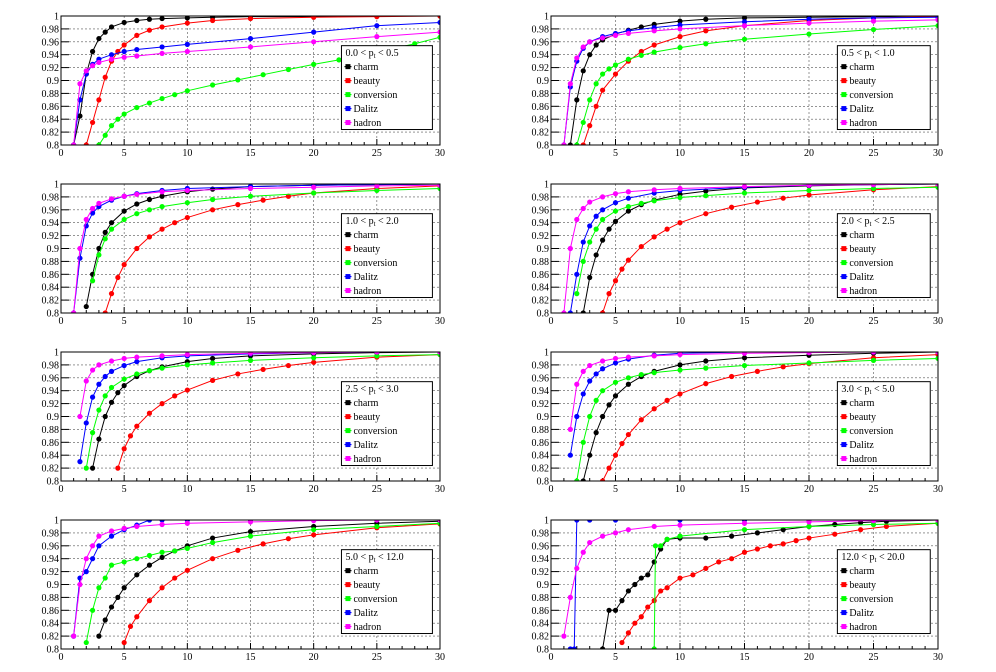 The width and height of the screenshot is (996, 672). What do you see at coordinates (51, 611) in the screenshot?
I see `y-tick-label: 0.86` at bounding box center [51, 611].